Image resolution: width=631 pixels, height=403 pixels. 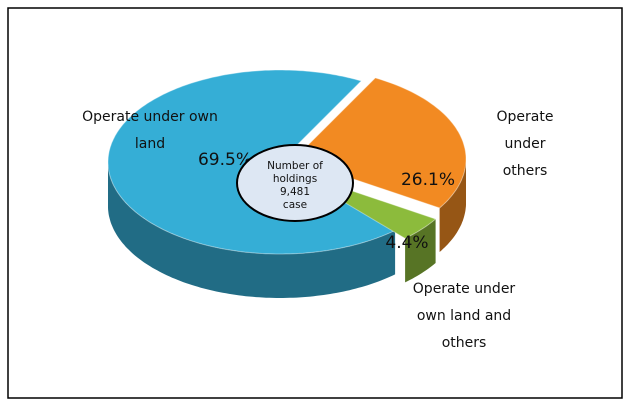 I want to click on value-label: 4.4%, so click(x=406, y=243).